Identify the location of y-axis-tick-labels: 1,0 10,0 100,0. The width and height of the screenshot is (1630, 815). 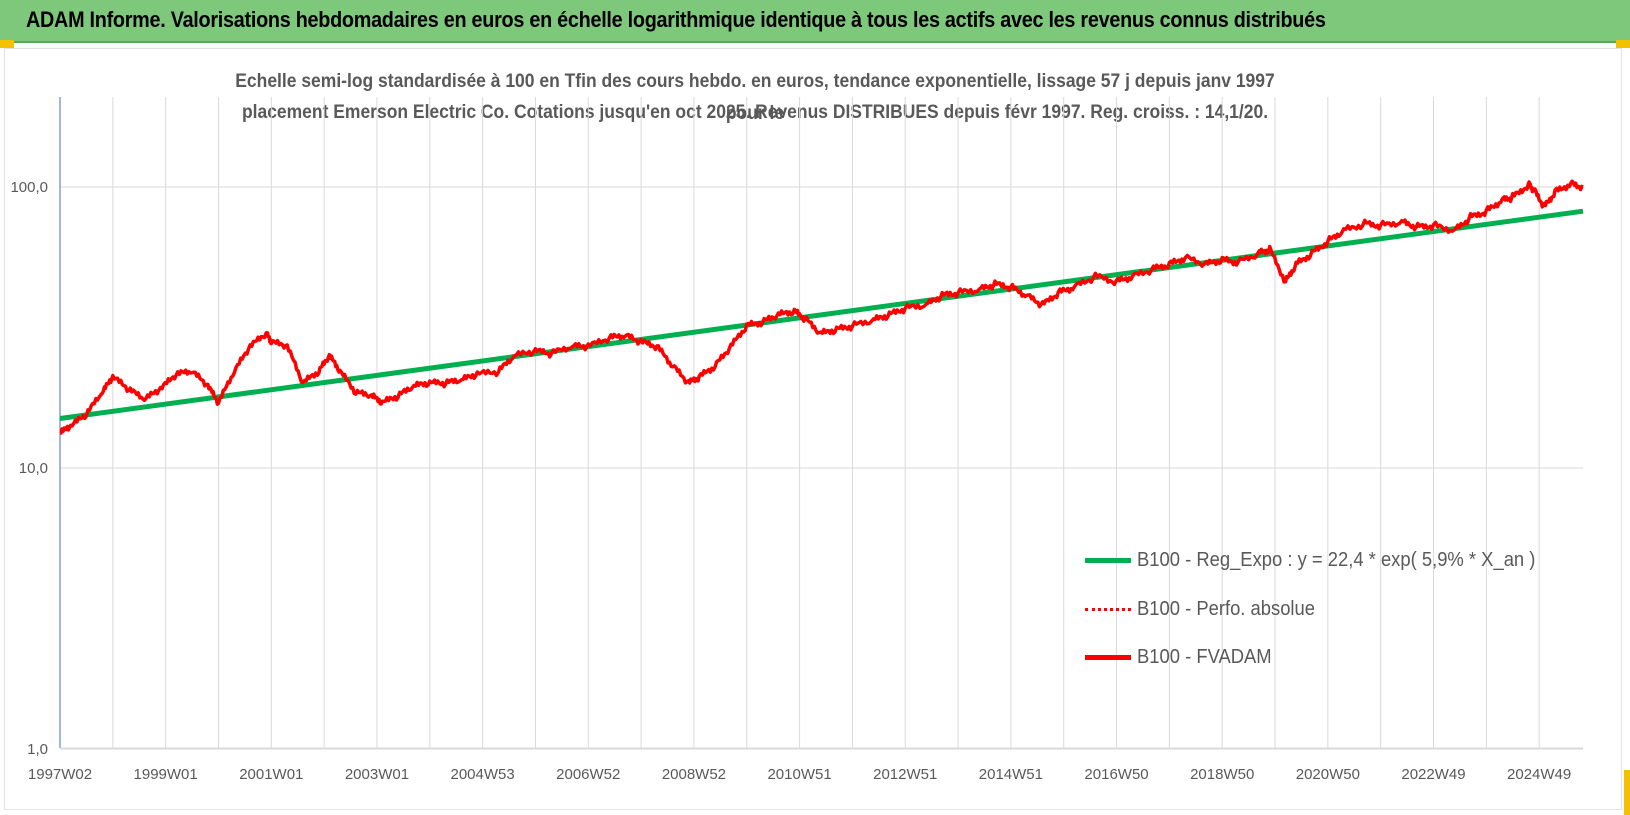
(29, 468).